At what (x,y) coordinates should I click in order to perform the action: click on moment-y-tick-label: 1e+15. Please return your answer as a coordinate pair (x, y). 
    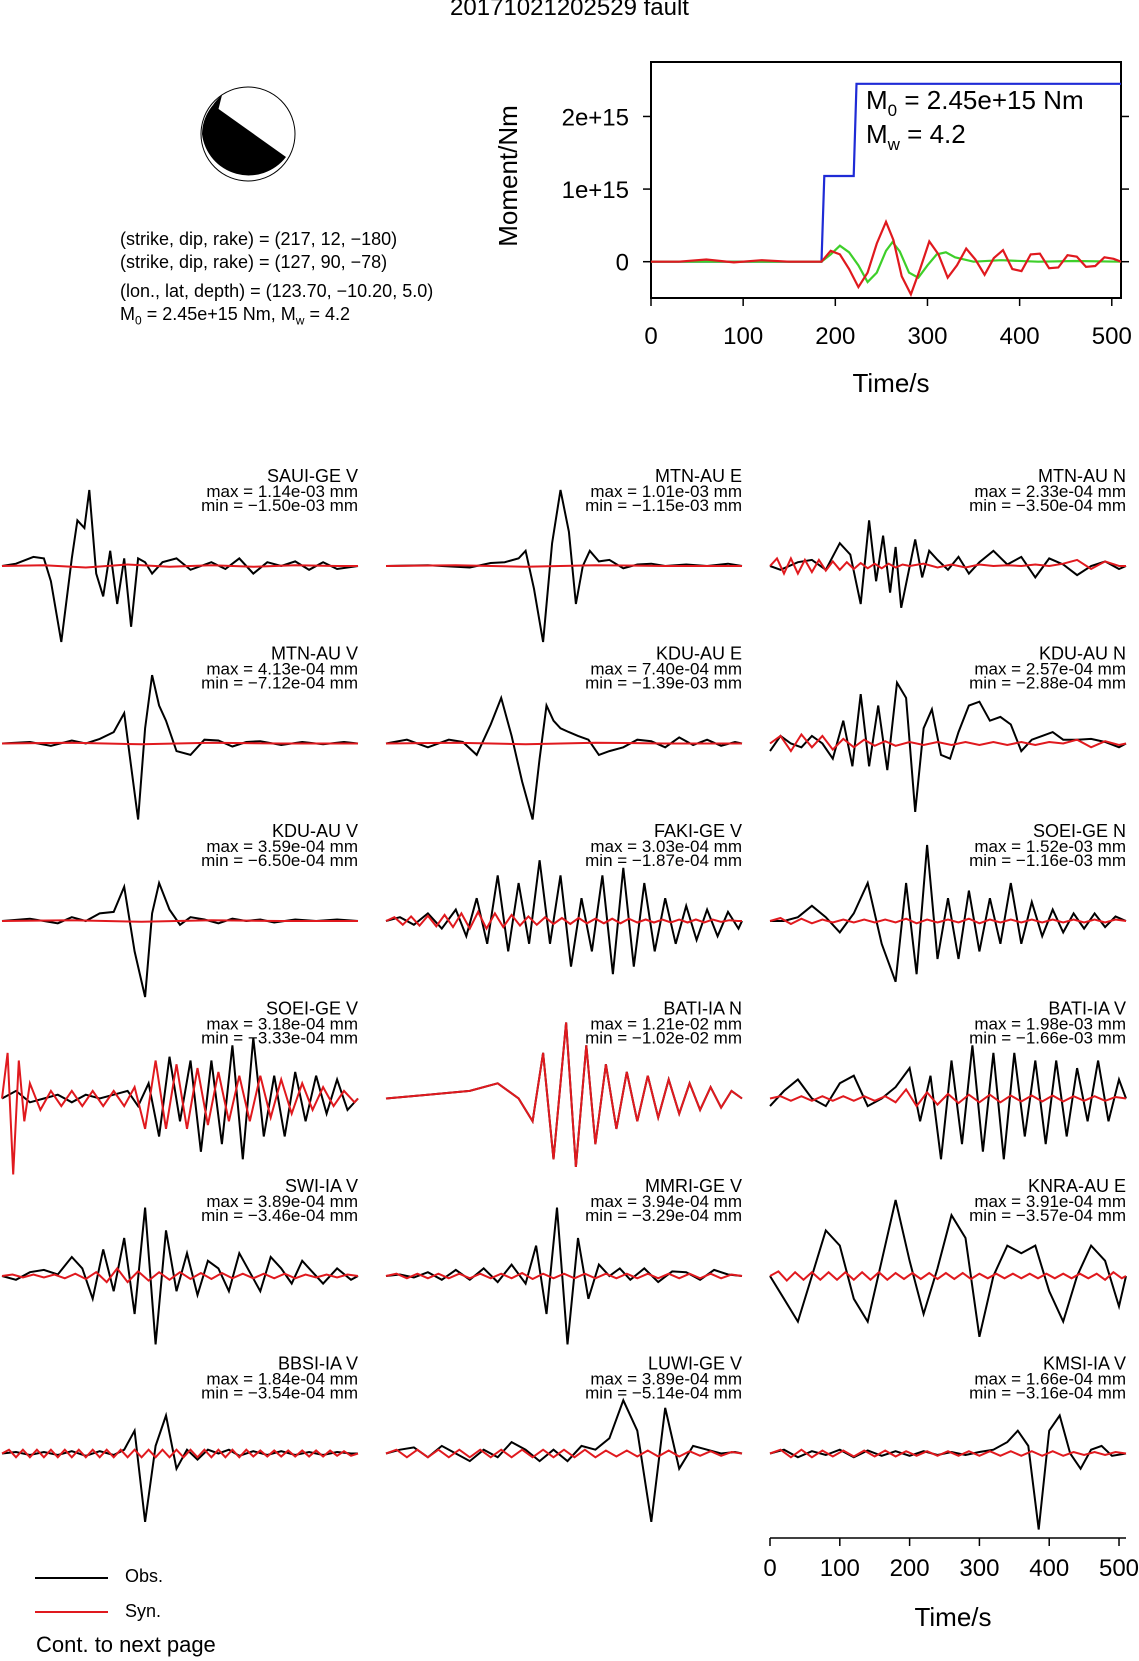
    Looking at the image, I should click on (595, 190).